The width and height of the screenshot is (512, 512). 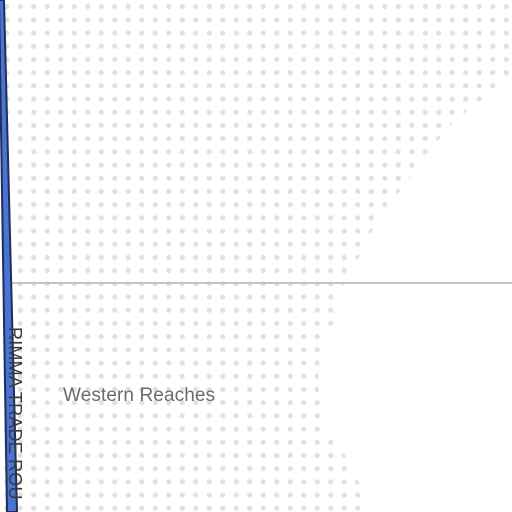 What do you see at coordinates (139, 395) in the screenshot?
I see `region-label-western-reaches: Western Reaches` at bounding box center [139, 395].